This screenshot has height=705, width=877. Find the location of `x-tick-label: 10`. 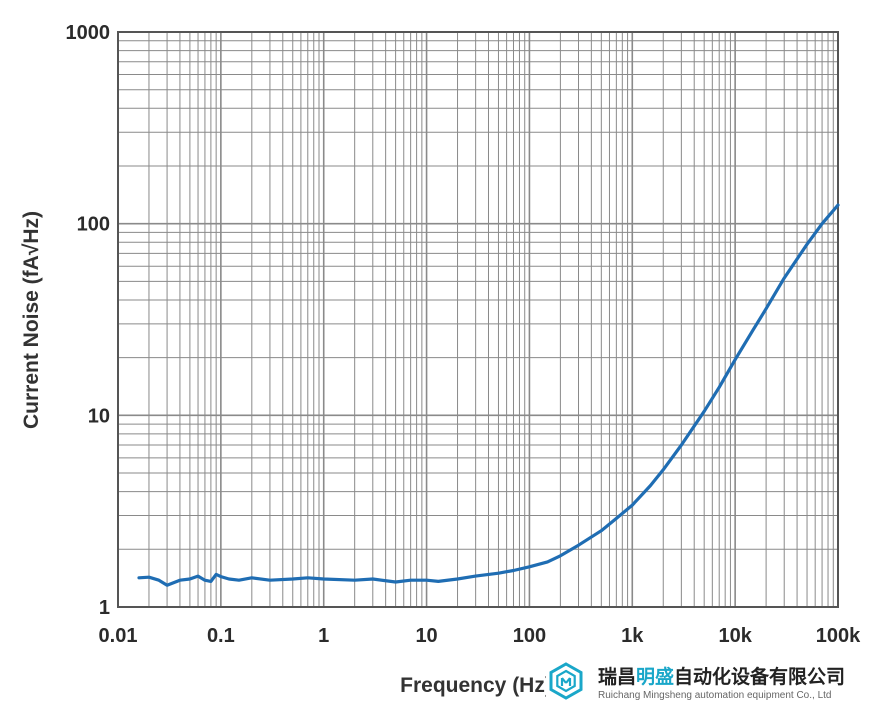

x-tick-label: 10 is located at coordinates (426, 636).